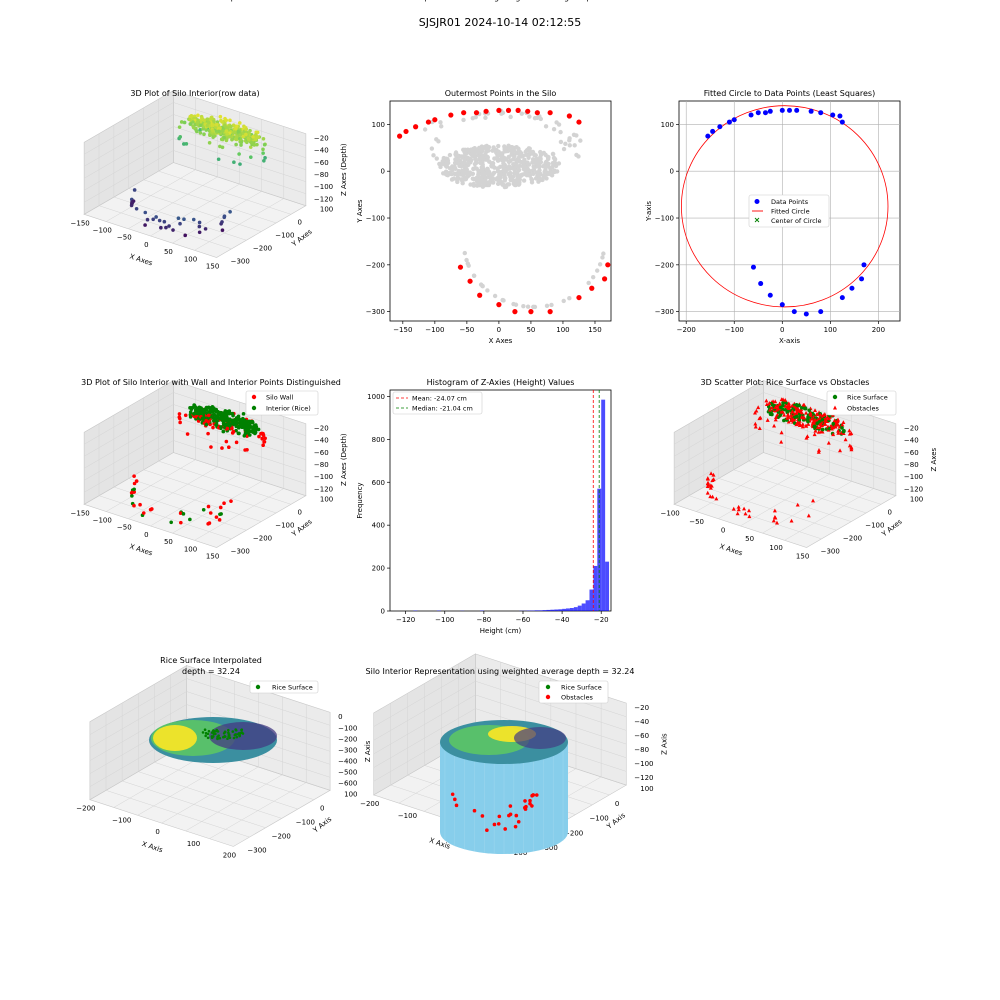 The image size is (1000, 1000). Describe the element at coordinates (686, 330) in the screenshot. I see `x-tick-label: −200` at that location.